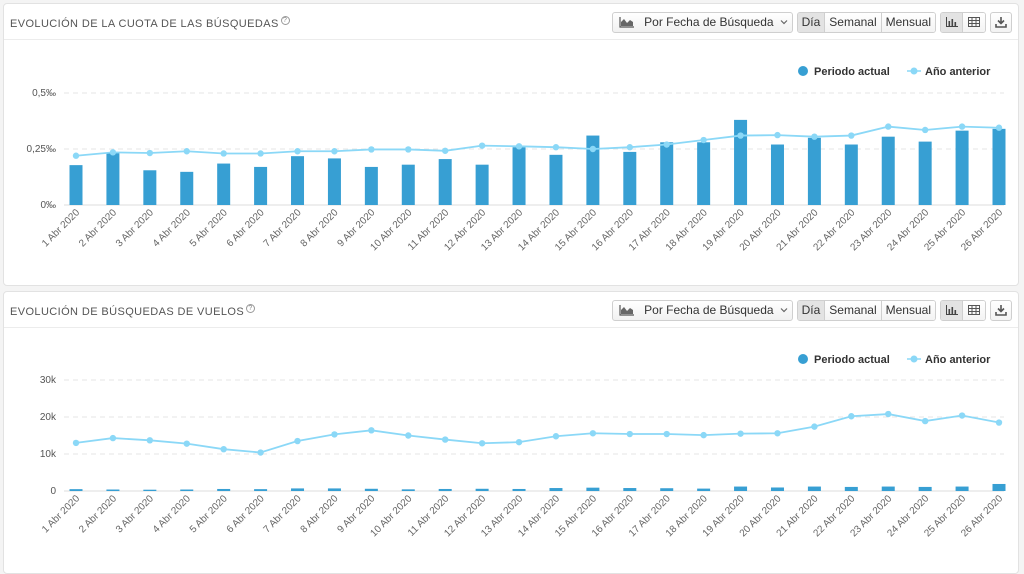 The height and width of the screenshot is (574, 1024). I want to click on period-selector: Día Semanal Mensual, so click(866, 22).